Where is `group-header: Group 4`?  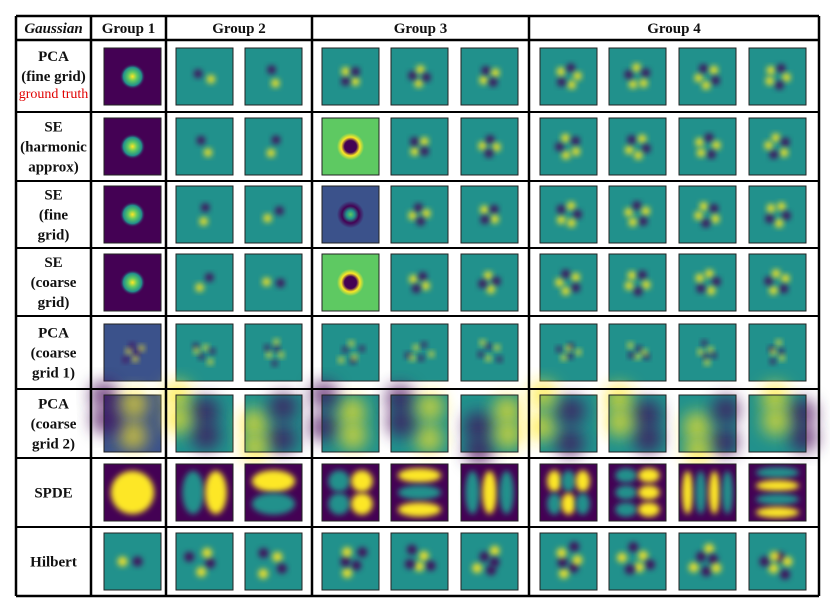
group-header: Group 4 is located at coordinates (674, 29).